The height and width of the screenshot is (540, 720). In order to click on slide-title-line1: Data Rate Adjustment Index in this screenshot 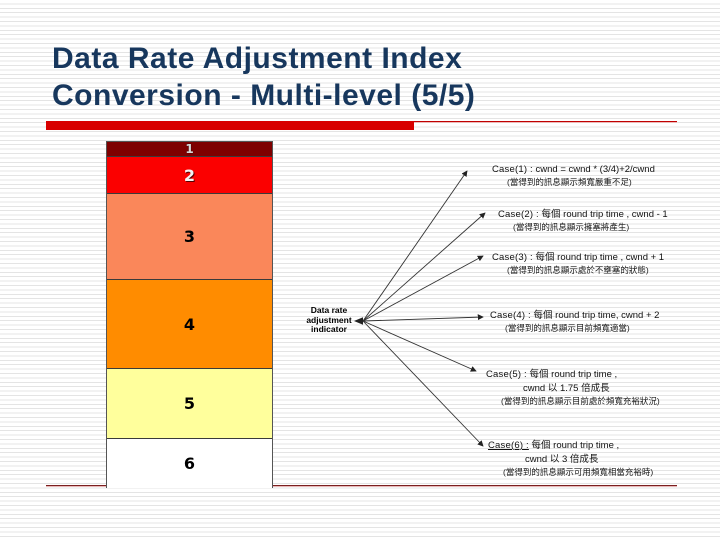, I will do `click(257, 58)`.